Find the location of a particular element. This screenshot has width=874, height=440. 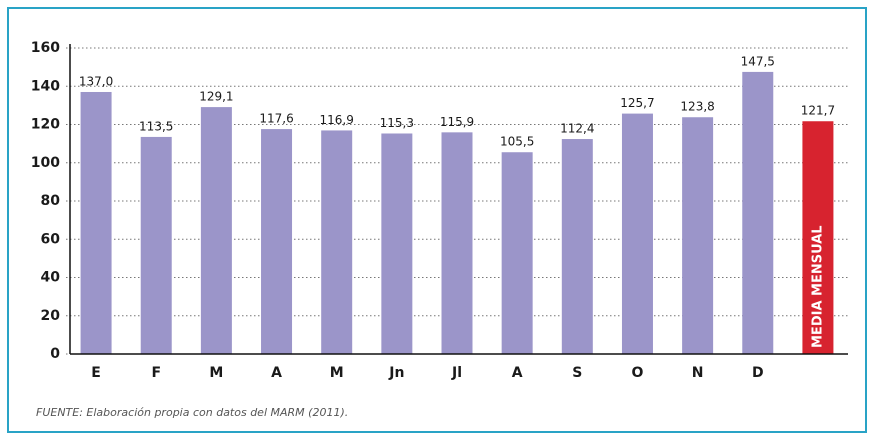

value-label: 129,1 is located at coordinates (216, 97).